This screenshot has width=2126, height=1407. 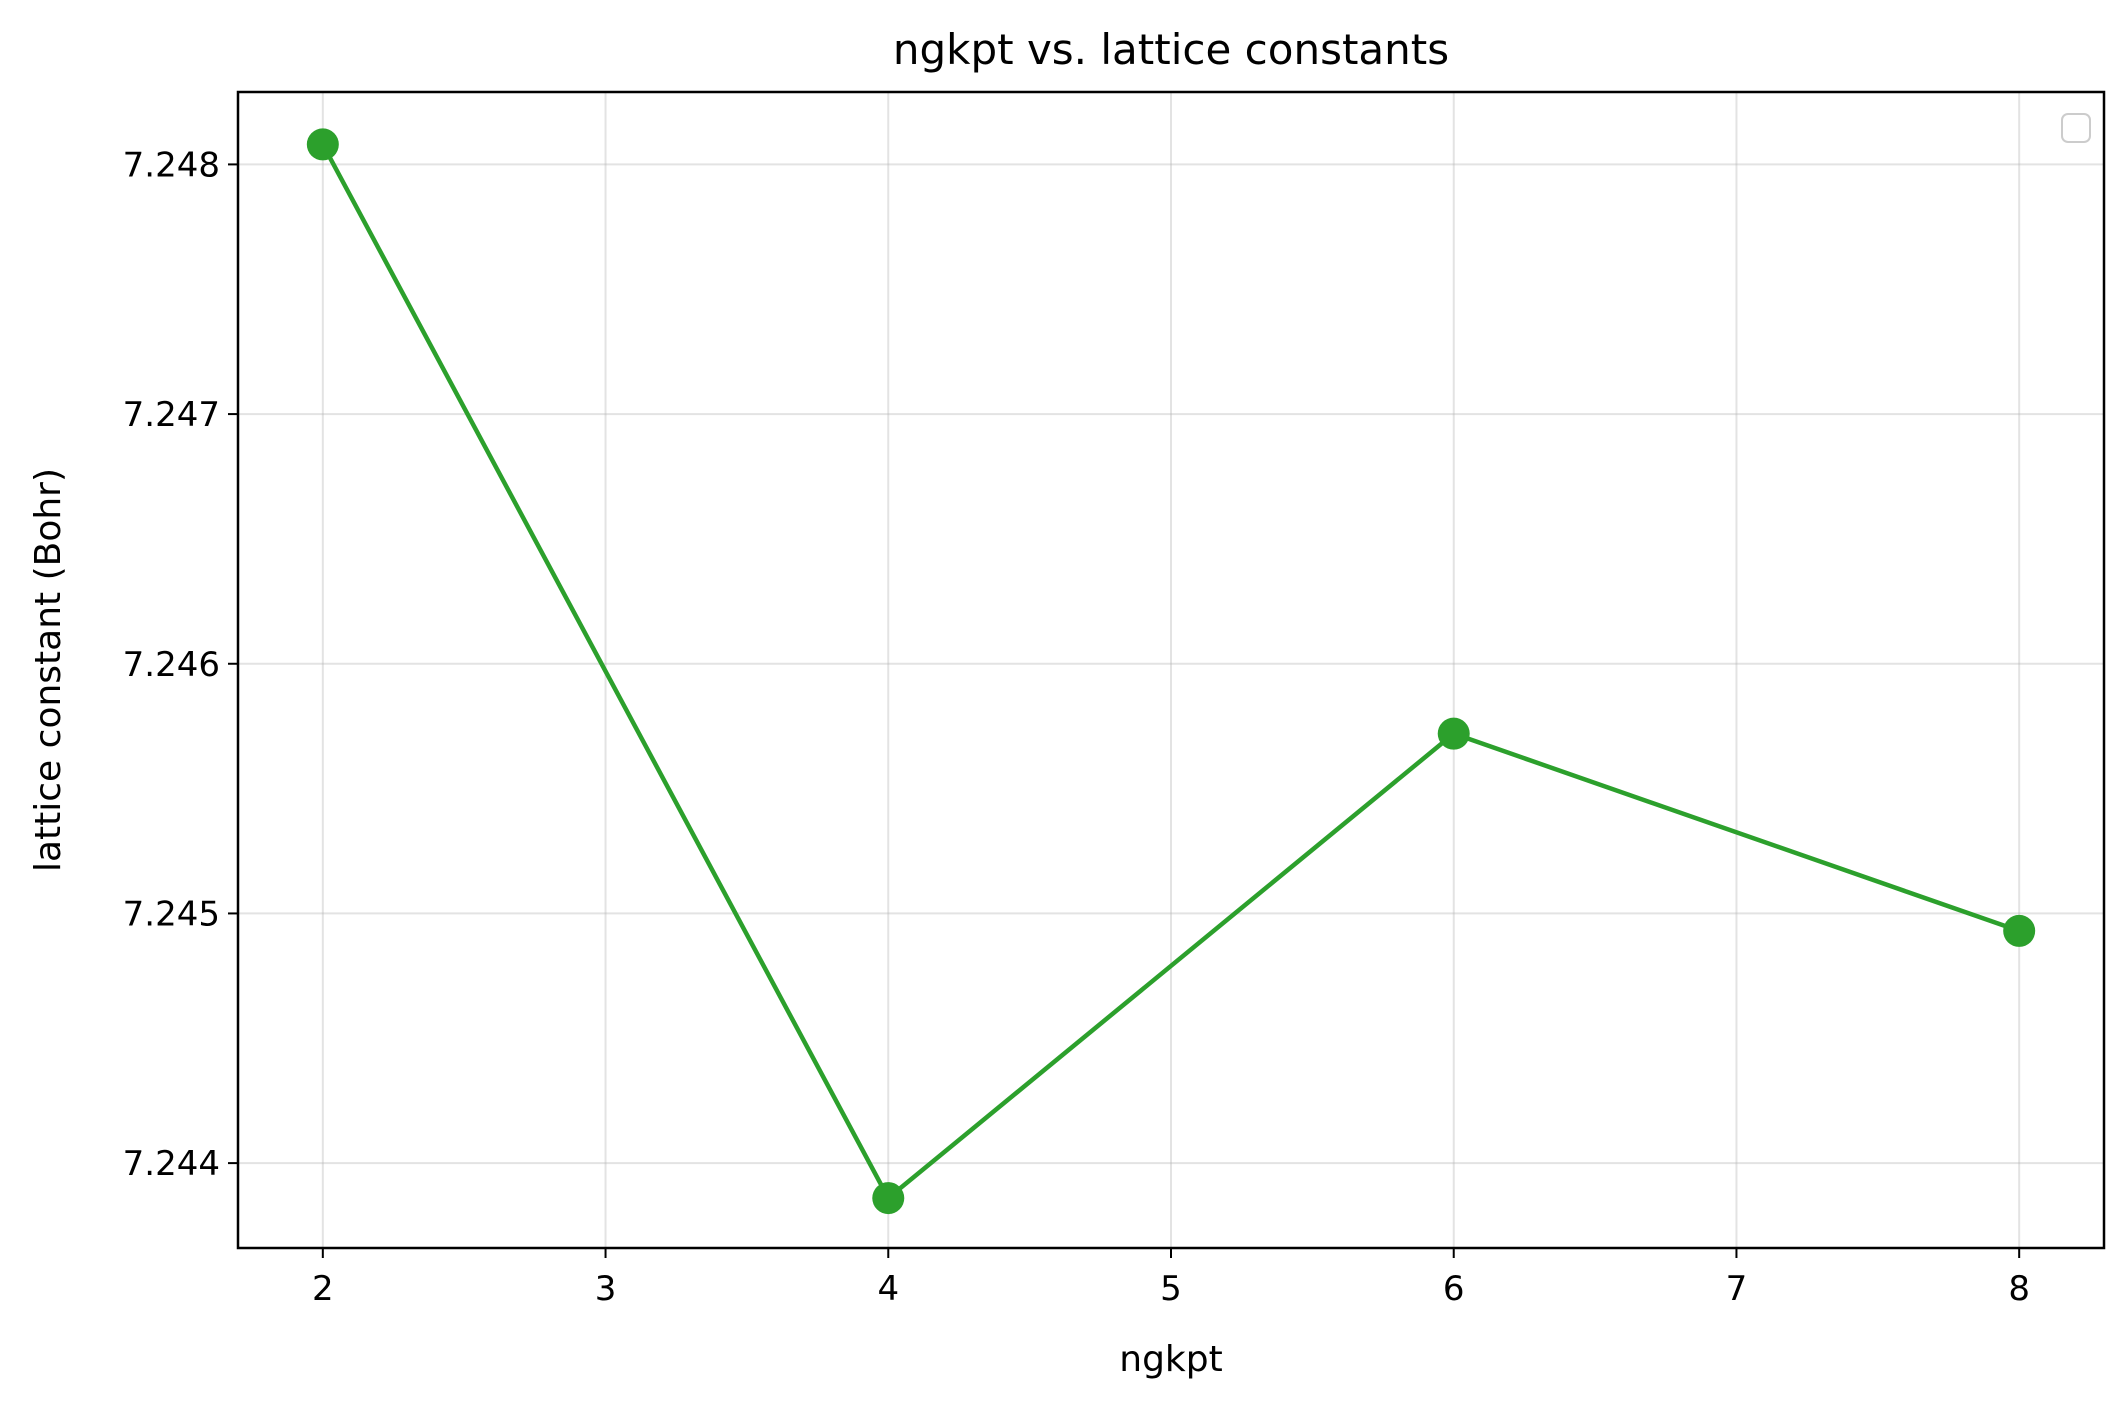 I want to click on chart-title: ngkpt vs. lattice constants, so click(x=1171, y=49).